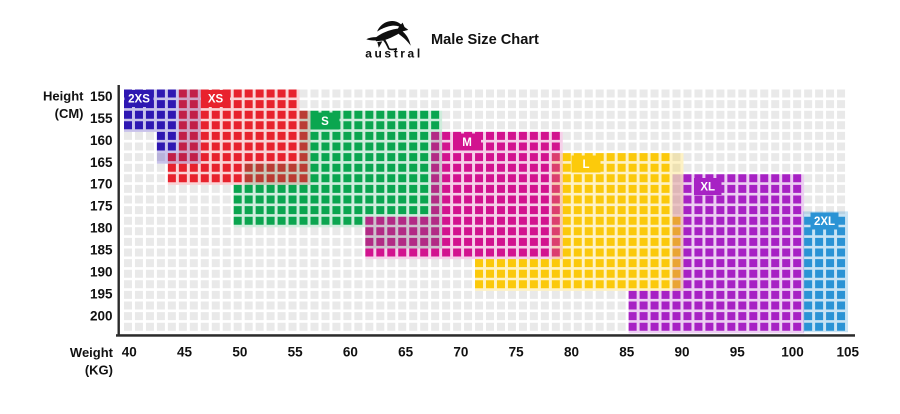 This screenshot has height=414, width=900. I want to click on svg-text: XL, so click(707, 188).